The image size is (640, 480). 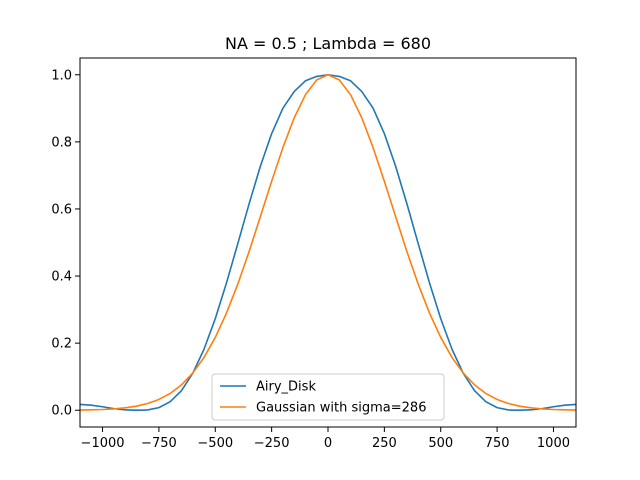 I want to click on x-tick-label: −250, so click(x=272, y=443).